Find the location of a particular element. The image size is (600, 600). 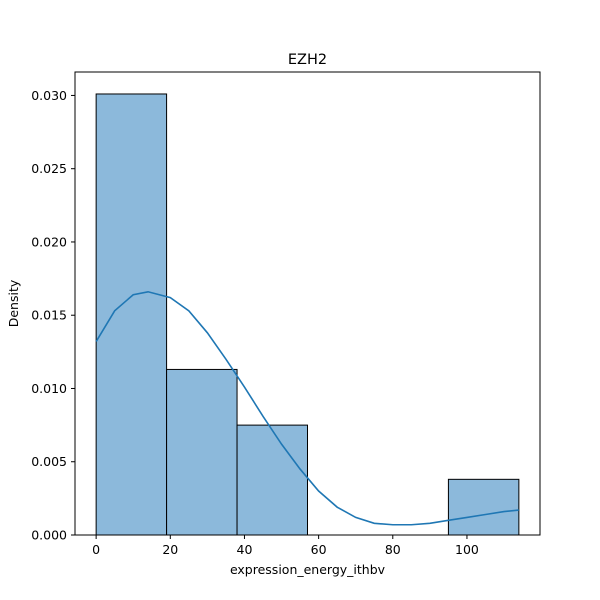

x-tick-label: 80 is located at coordinates (393, 549).